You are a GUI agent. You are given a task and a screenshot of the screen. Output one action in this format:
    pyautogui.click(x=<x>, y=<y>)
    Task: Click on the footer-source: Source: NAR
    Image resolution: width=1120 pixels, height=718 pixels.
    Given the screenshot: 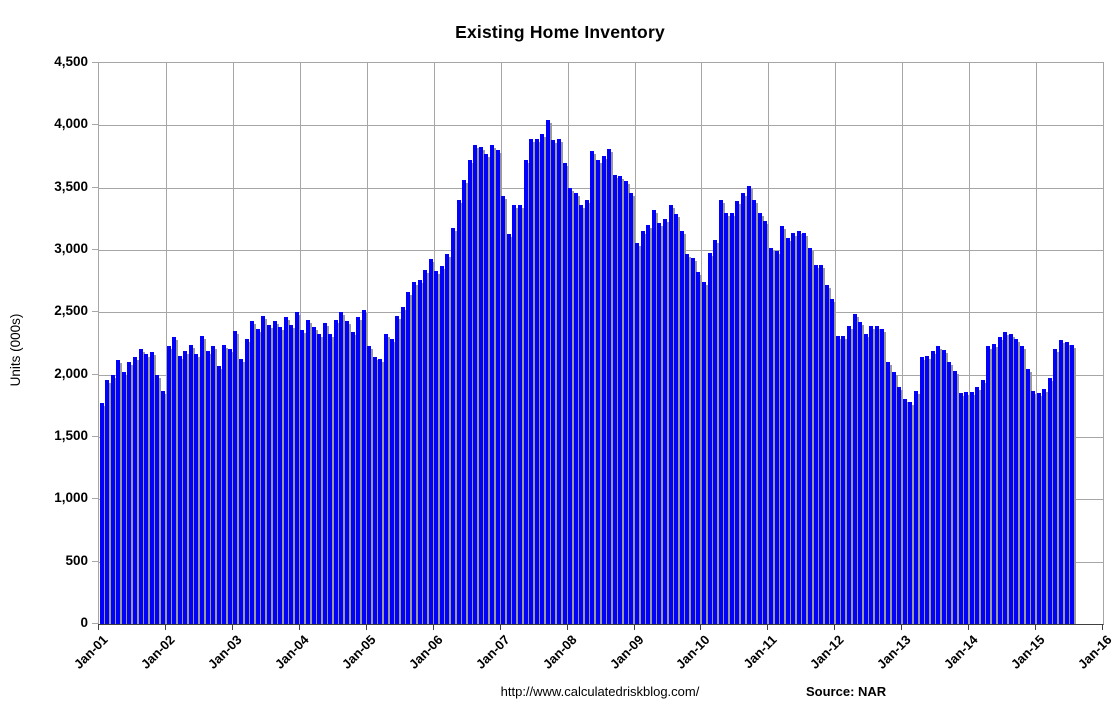 What is the action you would take?
    pyautogui.click(x=846, y=691)
    